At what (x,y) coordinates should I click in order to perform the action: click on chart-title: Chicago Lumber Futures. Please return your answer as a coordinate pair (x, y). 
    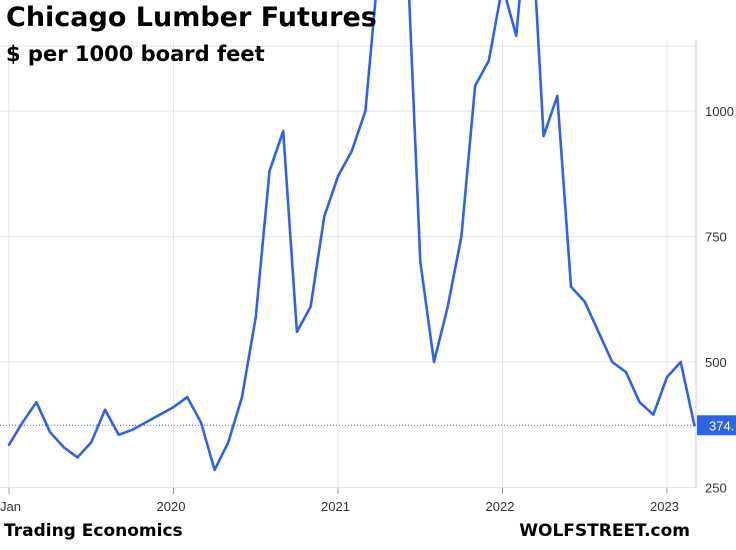
    Looking at the image, I should click on (191, 17).